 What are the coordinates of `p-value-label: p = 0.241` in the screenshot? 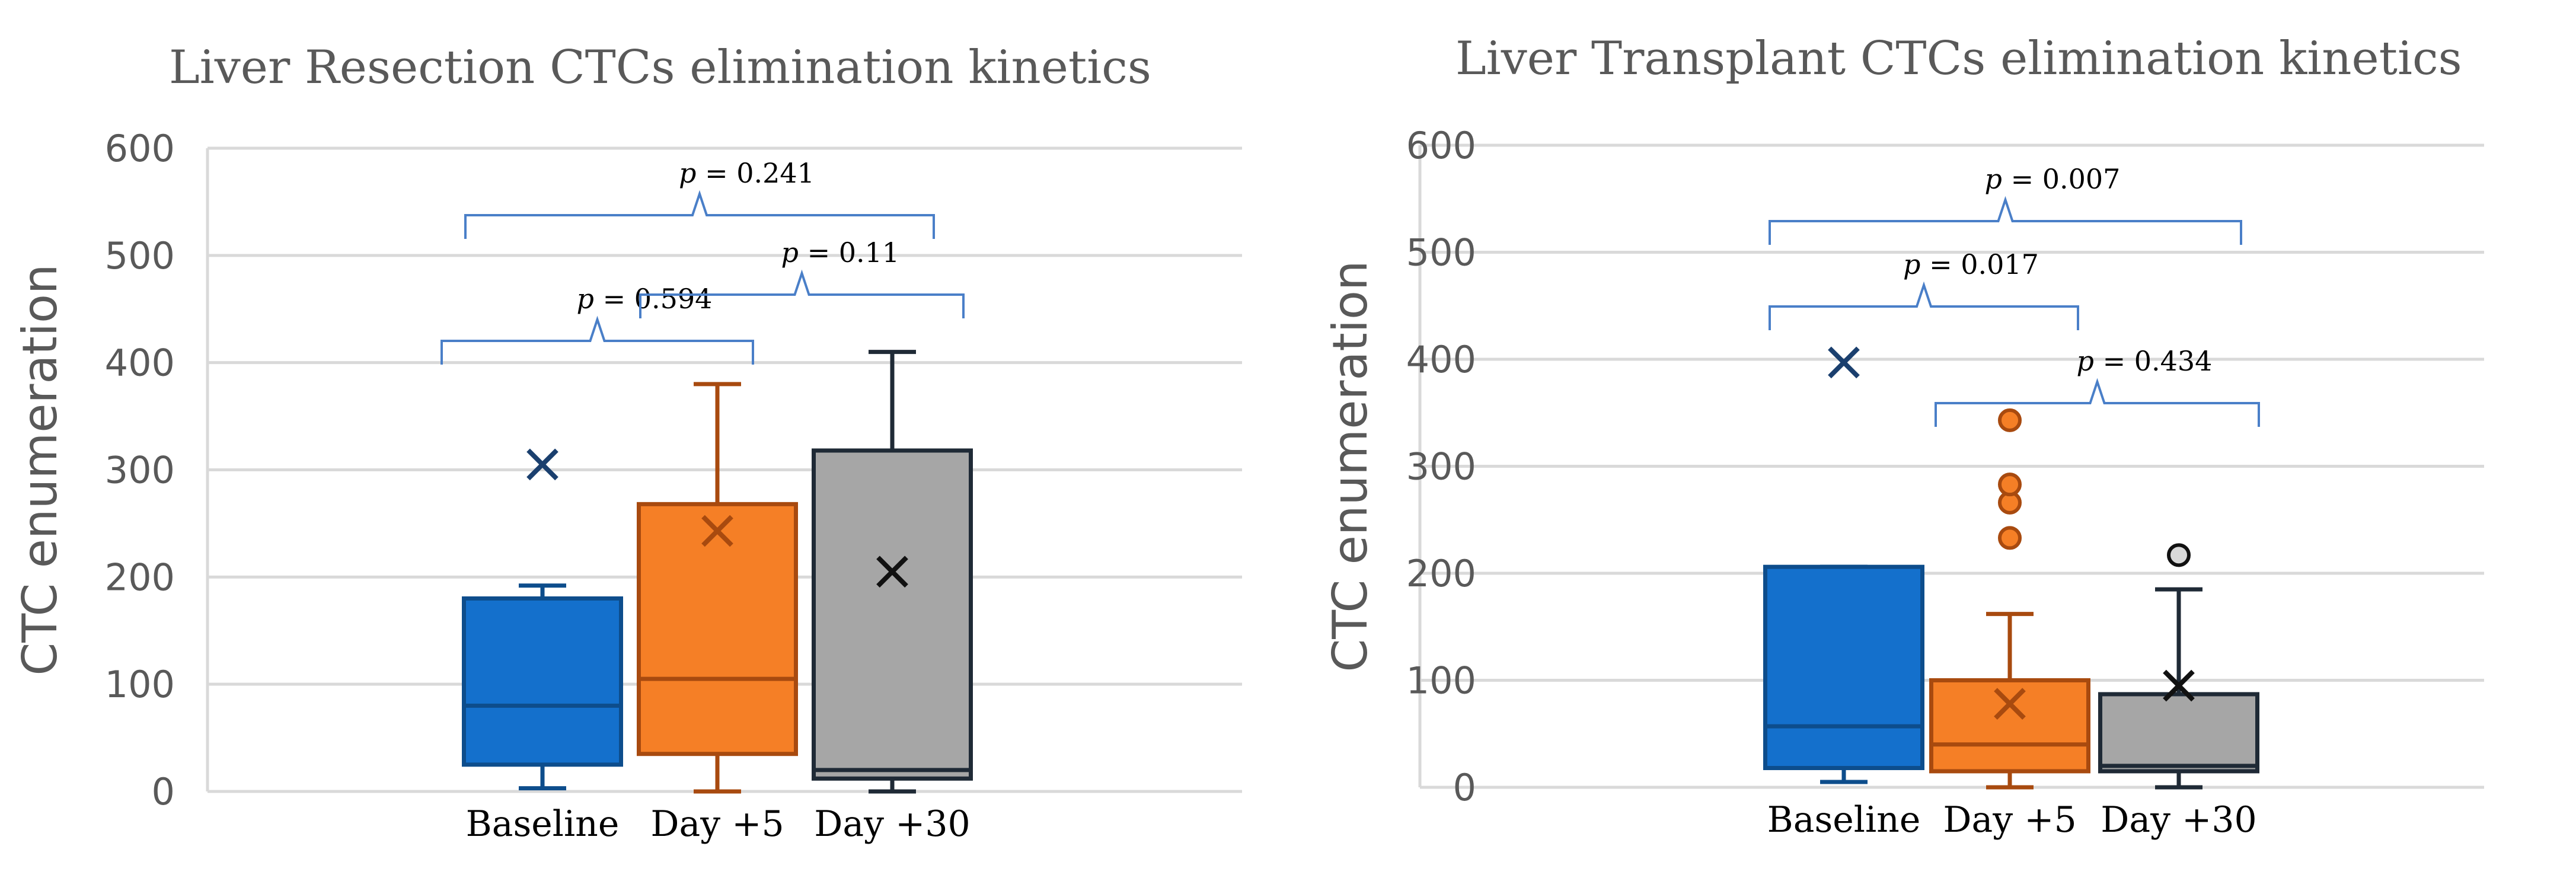 It's located at (747, 173).